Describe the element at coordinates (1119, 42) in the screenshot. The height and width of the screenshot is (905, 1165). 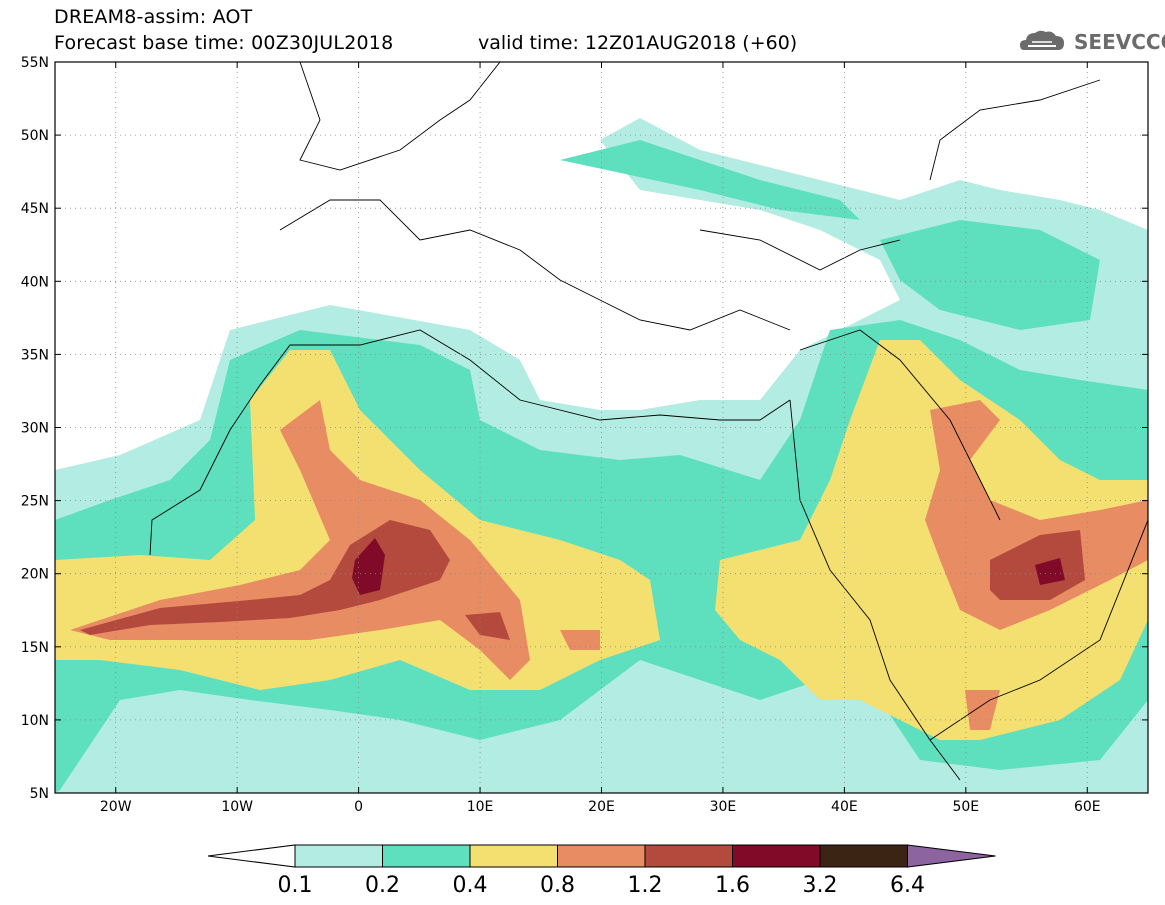
I see `logo-text: SEEVCCC` at that location.